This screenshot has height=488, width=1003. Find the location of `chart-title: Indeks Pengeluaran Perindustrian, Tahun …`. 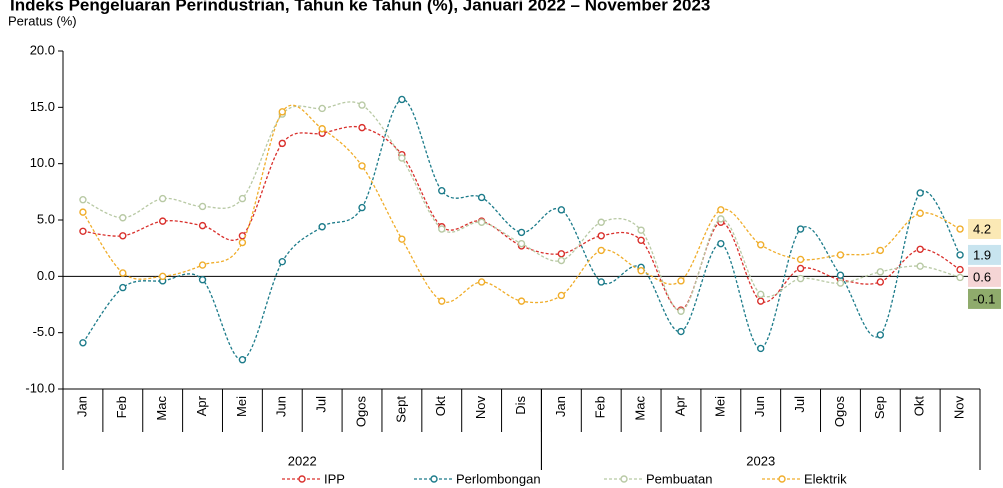

chart-title: Indeks Pengeluaran Perindustrian, Tahun … is located at coordinates (360, 7).